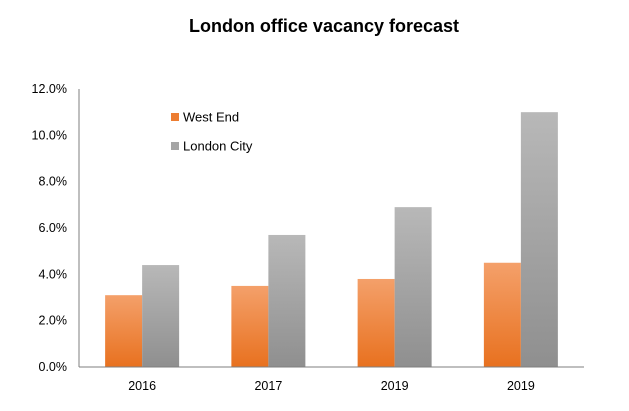 This screenshot has height=411, width=629. I want to click on y-tick-label: 12.0%, so click(49, 89).